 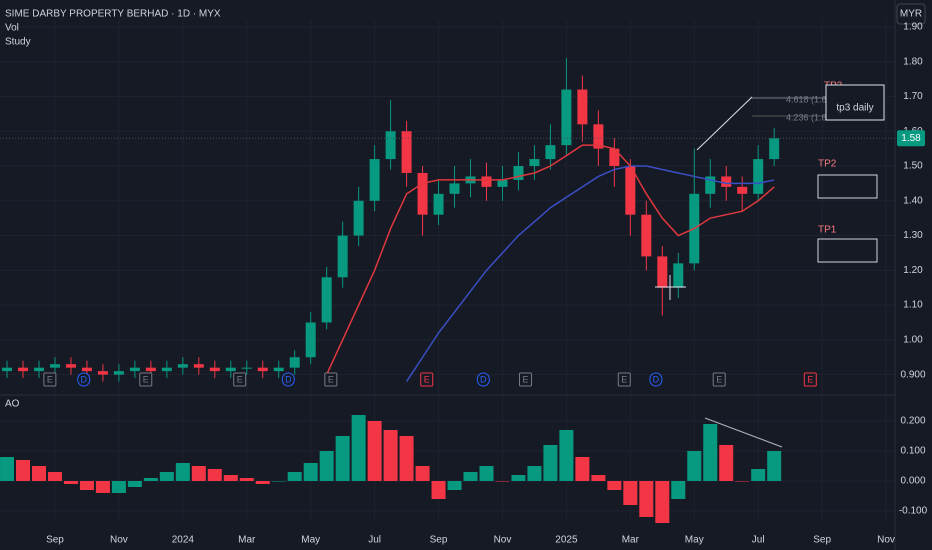 What do you see at coordinates (18, 42) in the screenshot?
I see `legend-item: Study` at bounding box center [18, 42].